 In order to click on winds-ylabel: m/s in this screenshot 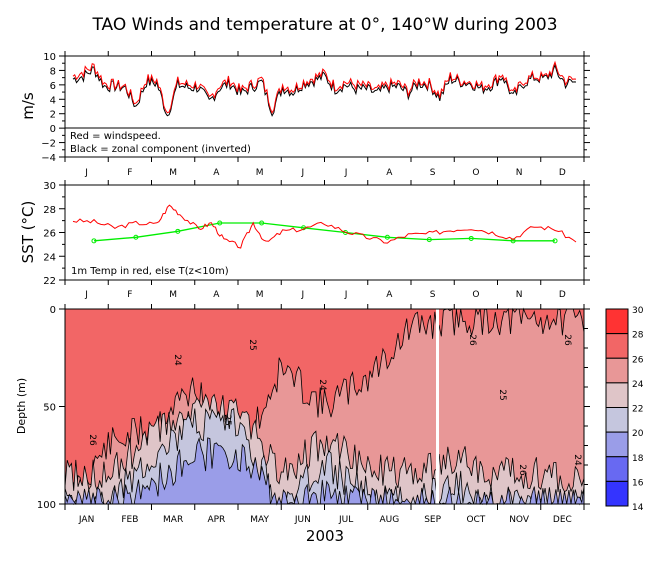, I will do `click(28, 106)`.